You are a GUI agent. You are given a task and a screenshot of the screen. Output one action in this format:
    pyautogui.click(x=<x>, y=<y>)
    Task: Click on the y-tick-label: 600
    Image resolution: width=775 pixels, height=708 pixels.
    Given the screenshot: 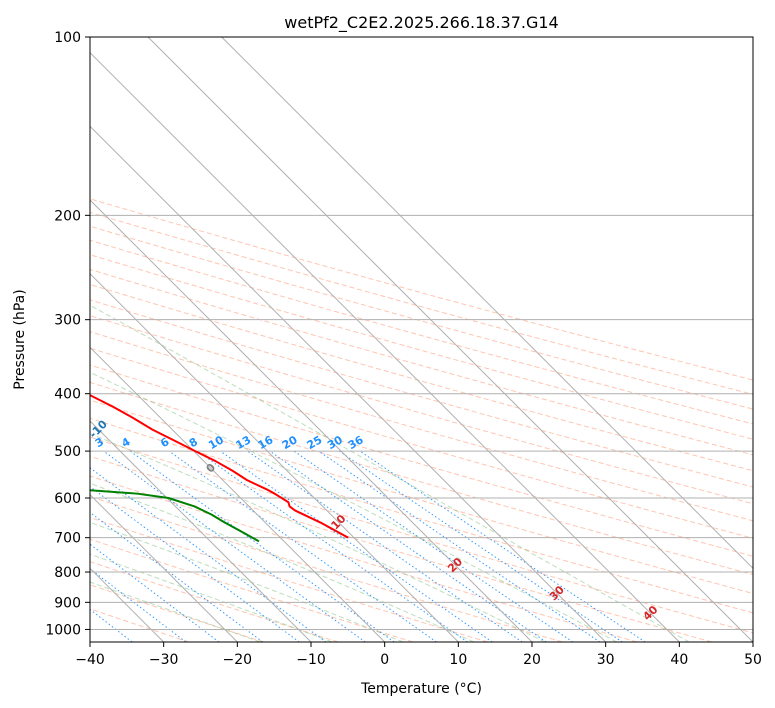 What is the action you would take?
    pyautogui.click(x=67, y=499)
    